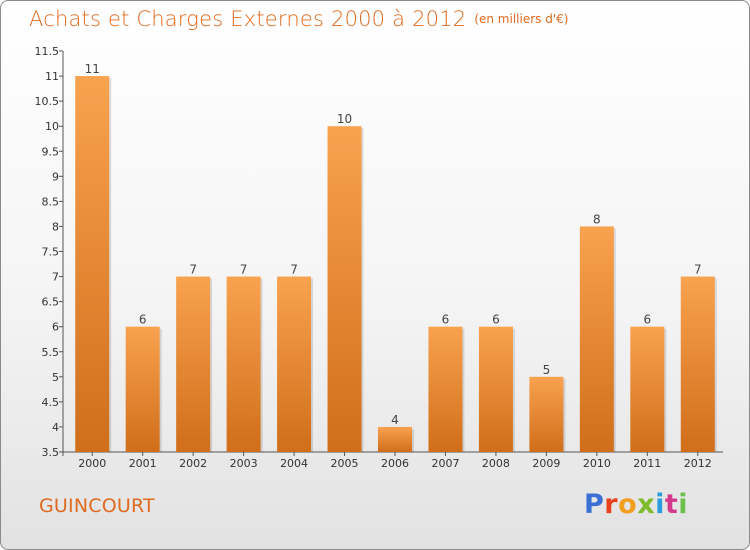 The height and width of the screenshot is (550, 750). What do you see at coordinates (47, 101) in the screenshot?
I see `y-tick-label: 10.5` at bounding box center [47, 101].